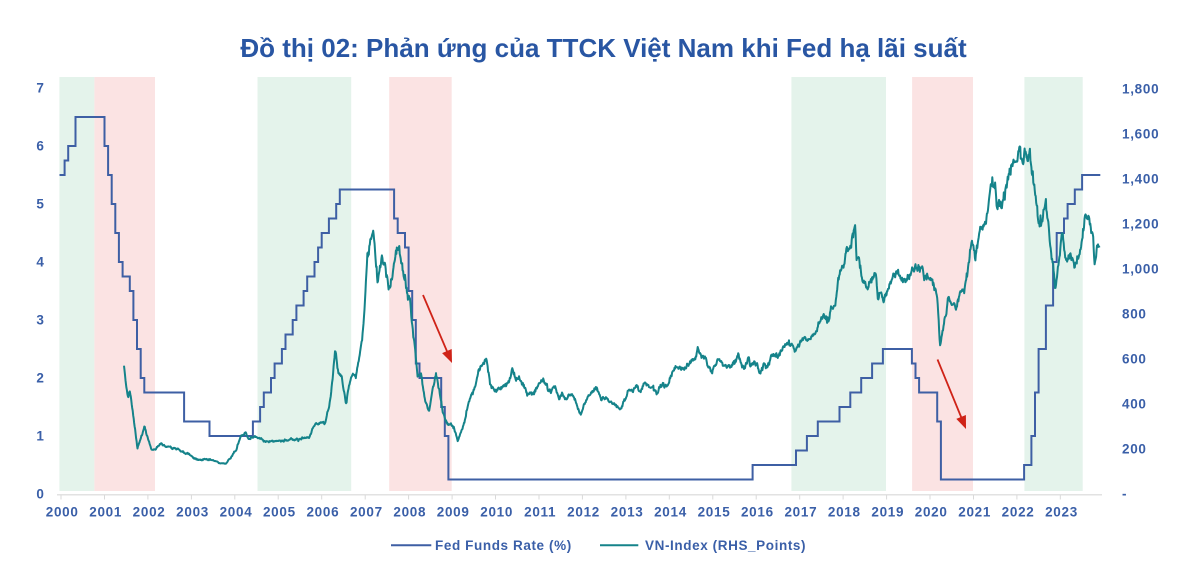  I want to click on svg-text: 2003, so click(192, 512).